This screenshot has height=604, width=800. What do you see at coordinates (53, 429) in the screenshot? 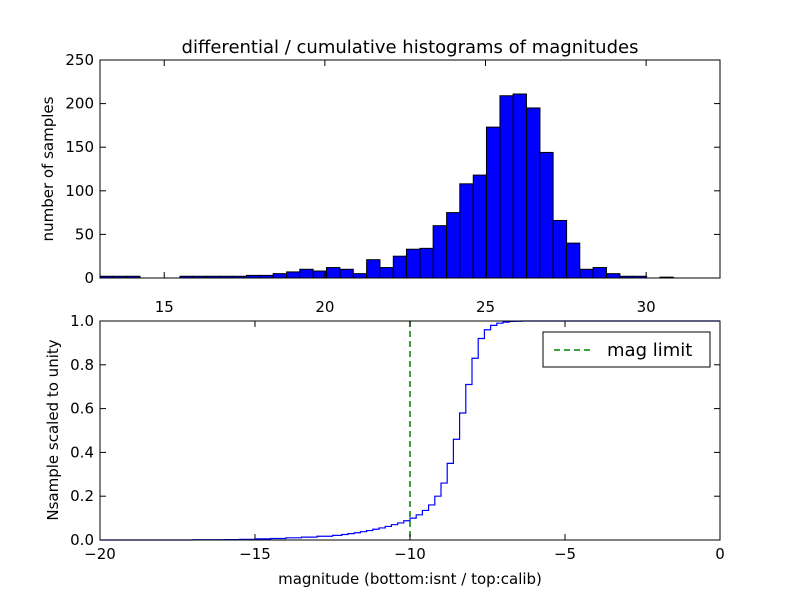
I see `bottom-y-axis-label: Nsample scaled to unity` at bounding box center [53, 429].